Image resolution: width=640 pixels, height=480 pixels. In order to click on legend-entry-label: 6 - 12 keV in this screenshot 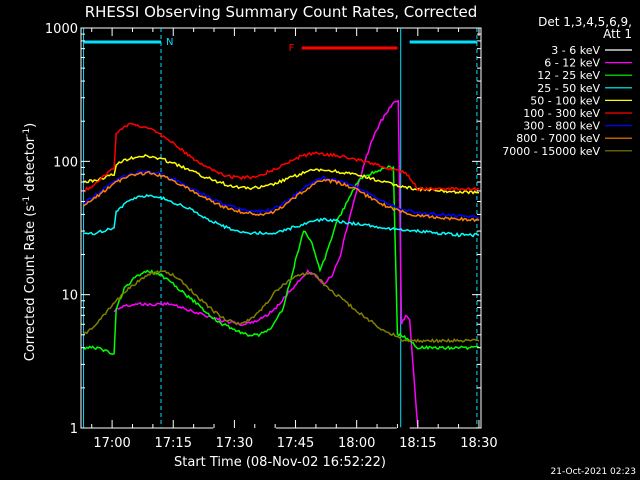, I will do `click(572, 63)`.